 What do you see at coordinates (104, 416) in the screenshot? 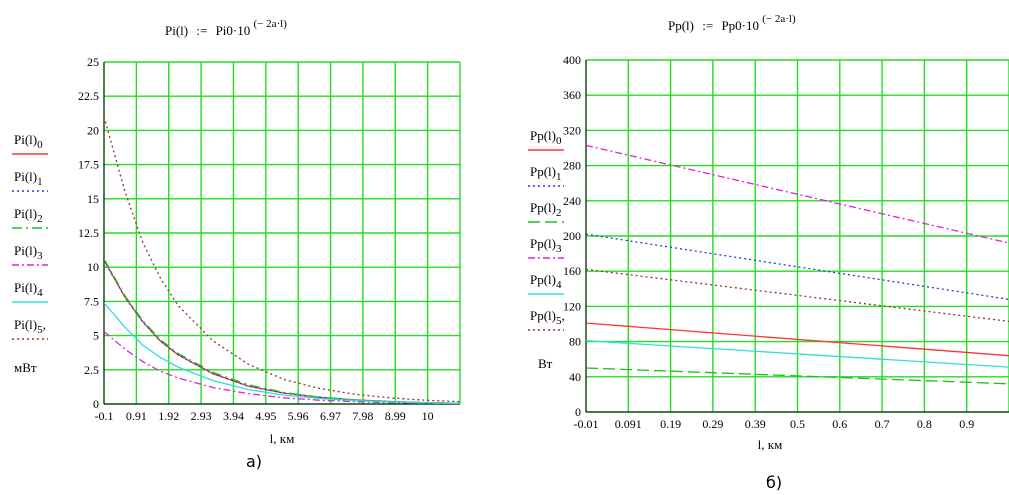
I see `x-tick-label-0-0: -0.1` at bounding box center [104, 416].